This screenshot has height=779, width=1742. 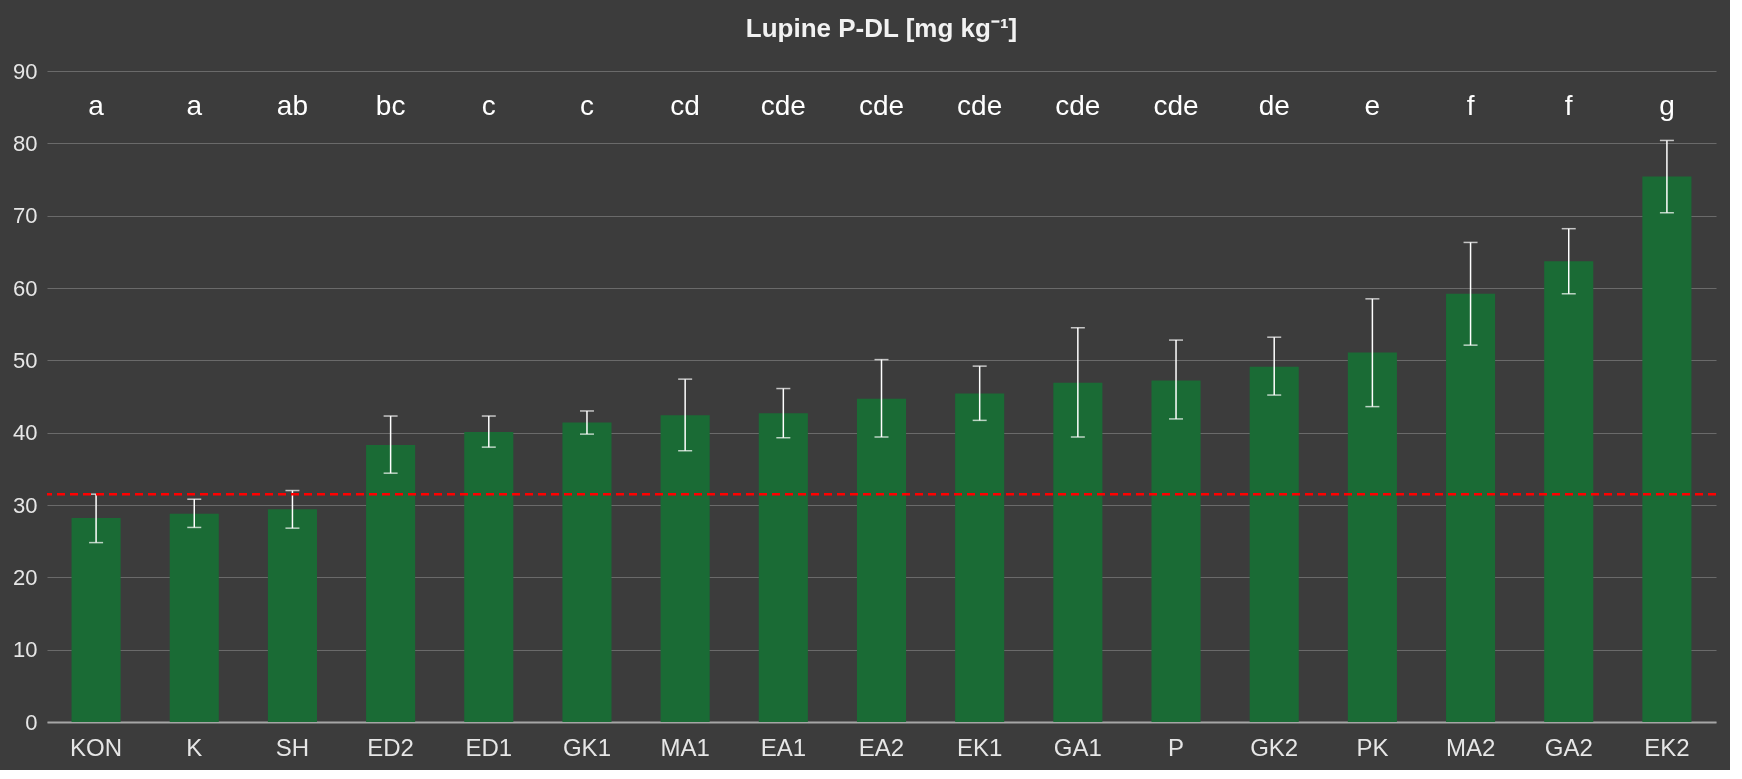 I want to click on x-tick-label: EK1, so click(x=979, y=747).